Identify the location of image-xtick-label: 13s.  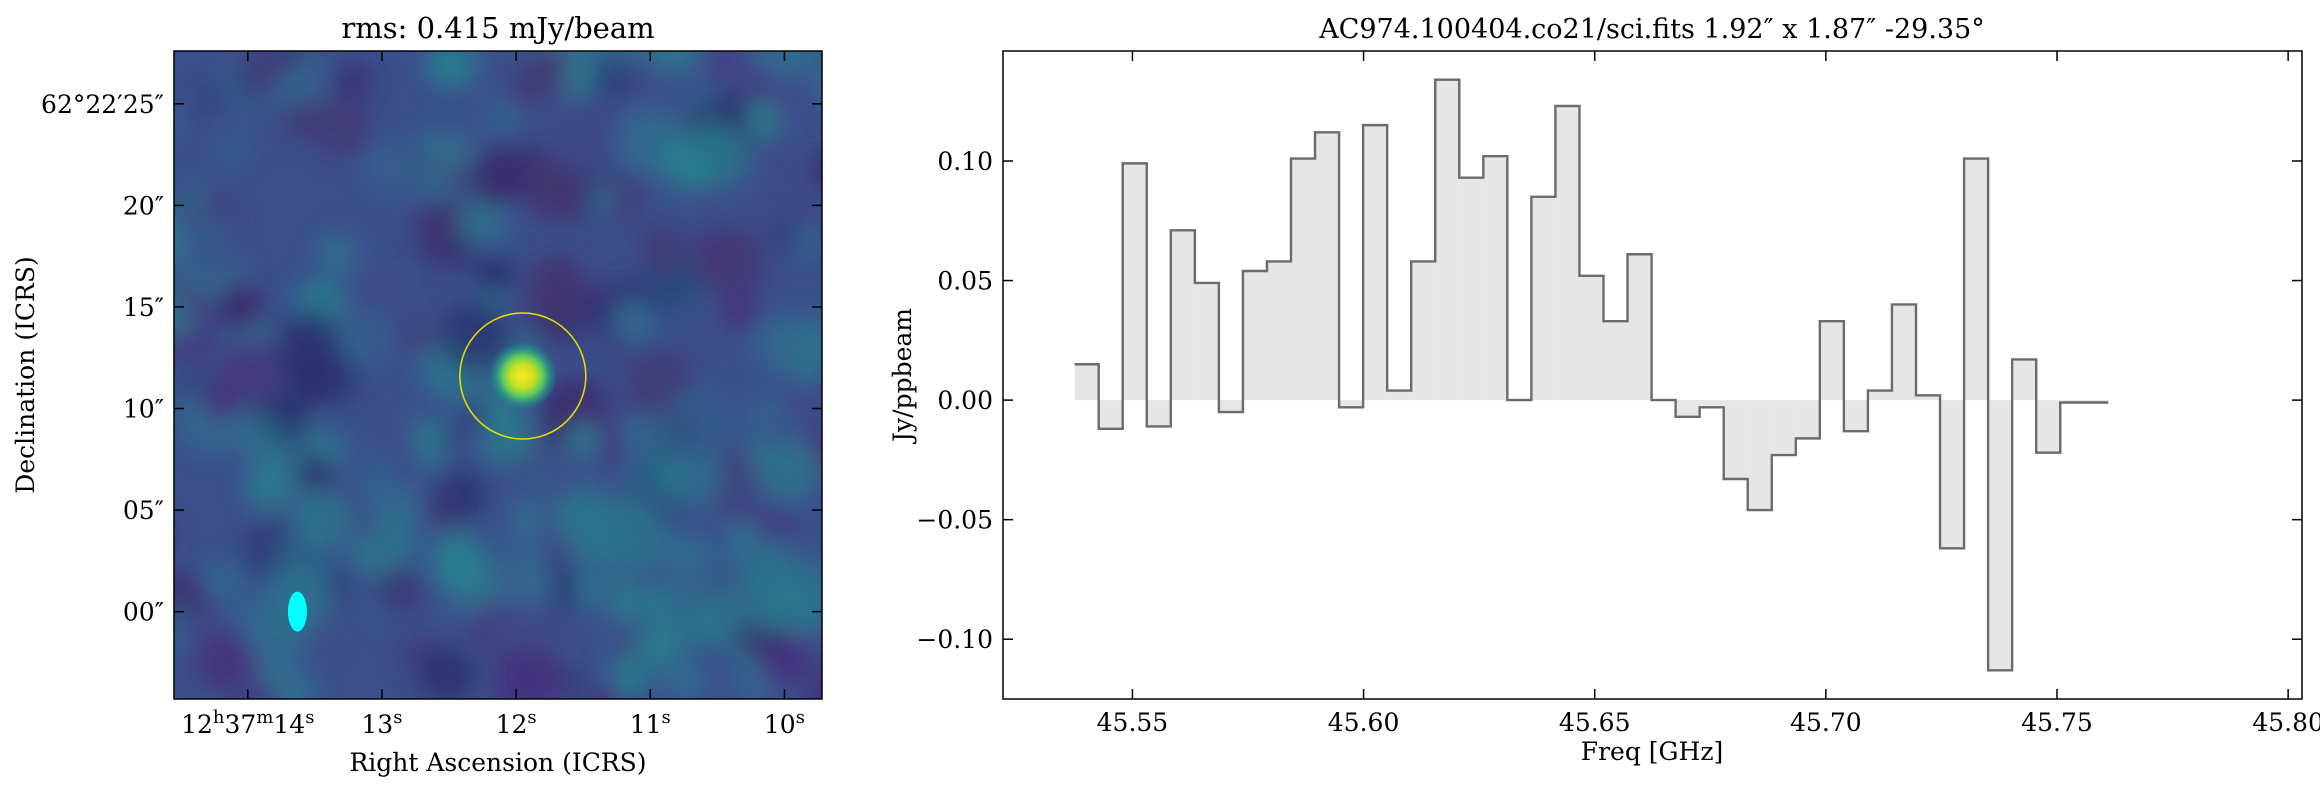
(381, 723).